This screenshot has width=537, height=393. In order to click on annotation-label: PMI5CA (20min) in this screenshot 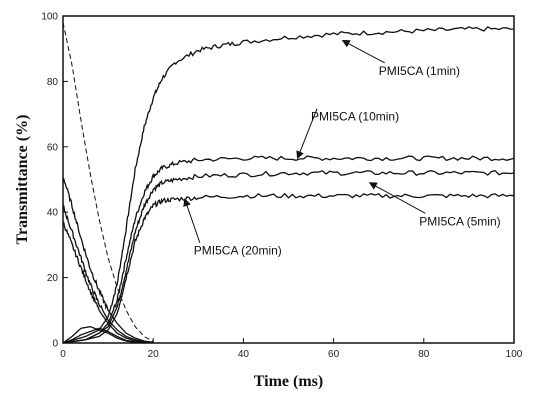, I will do `click(238, 251)`.